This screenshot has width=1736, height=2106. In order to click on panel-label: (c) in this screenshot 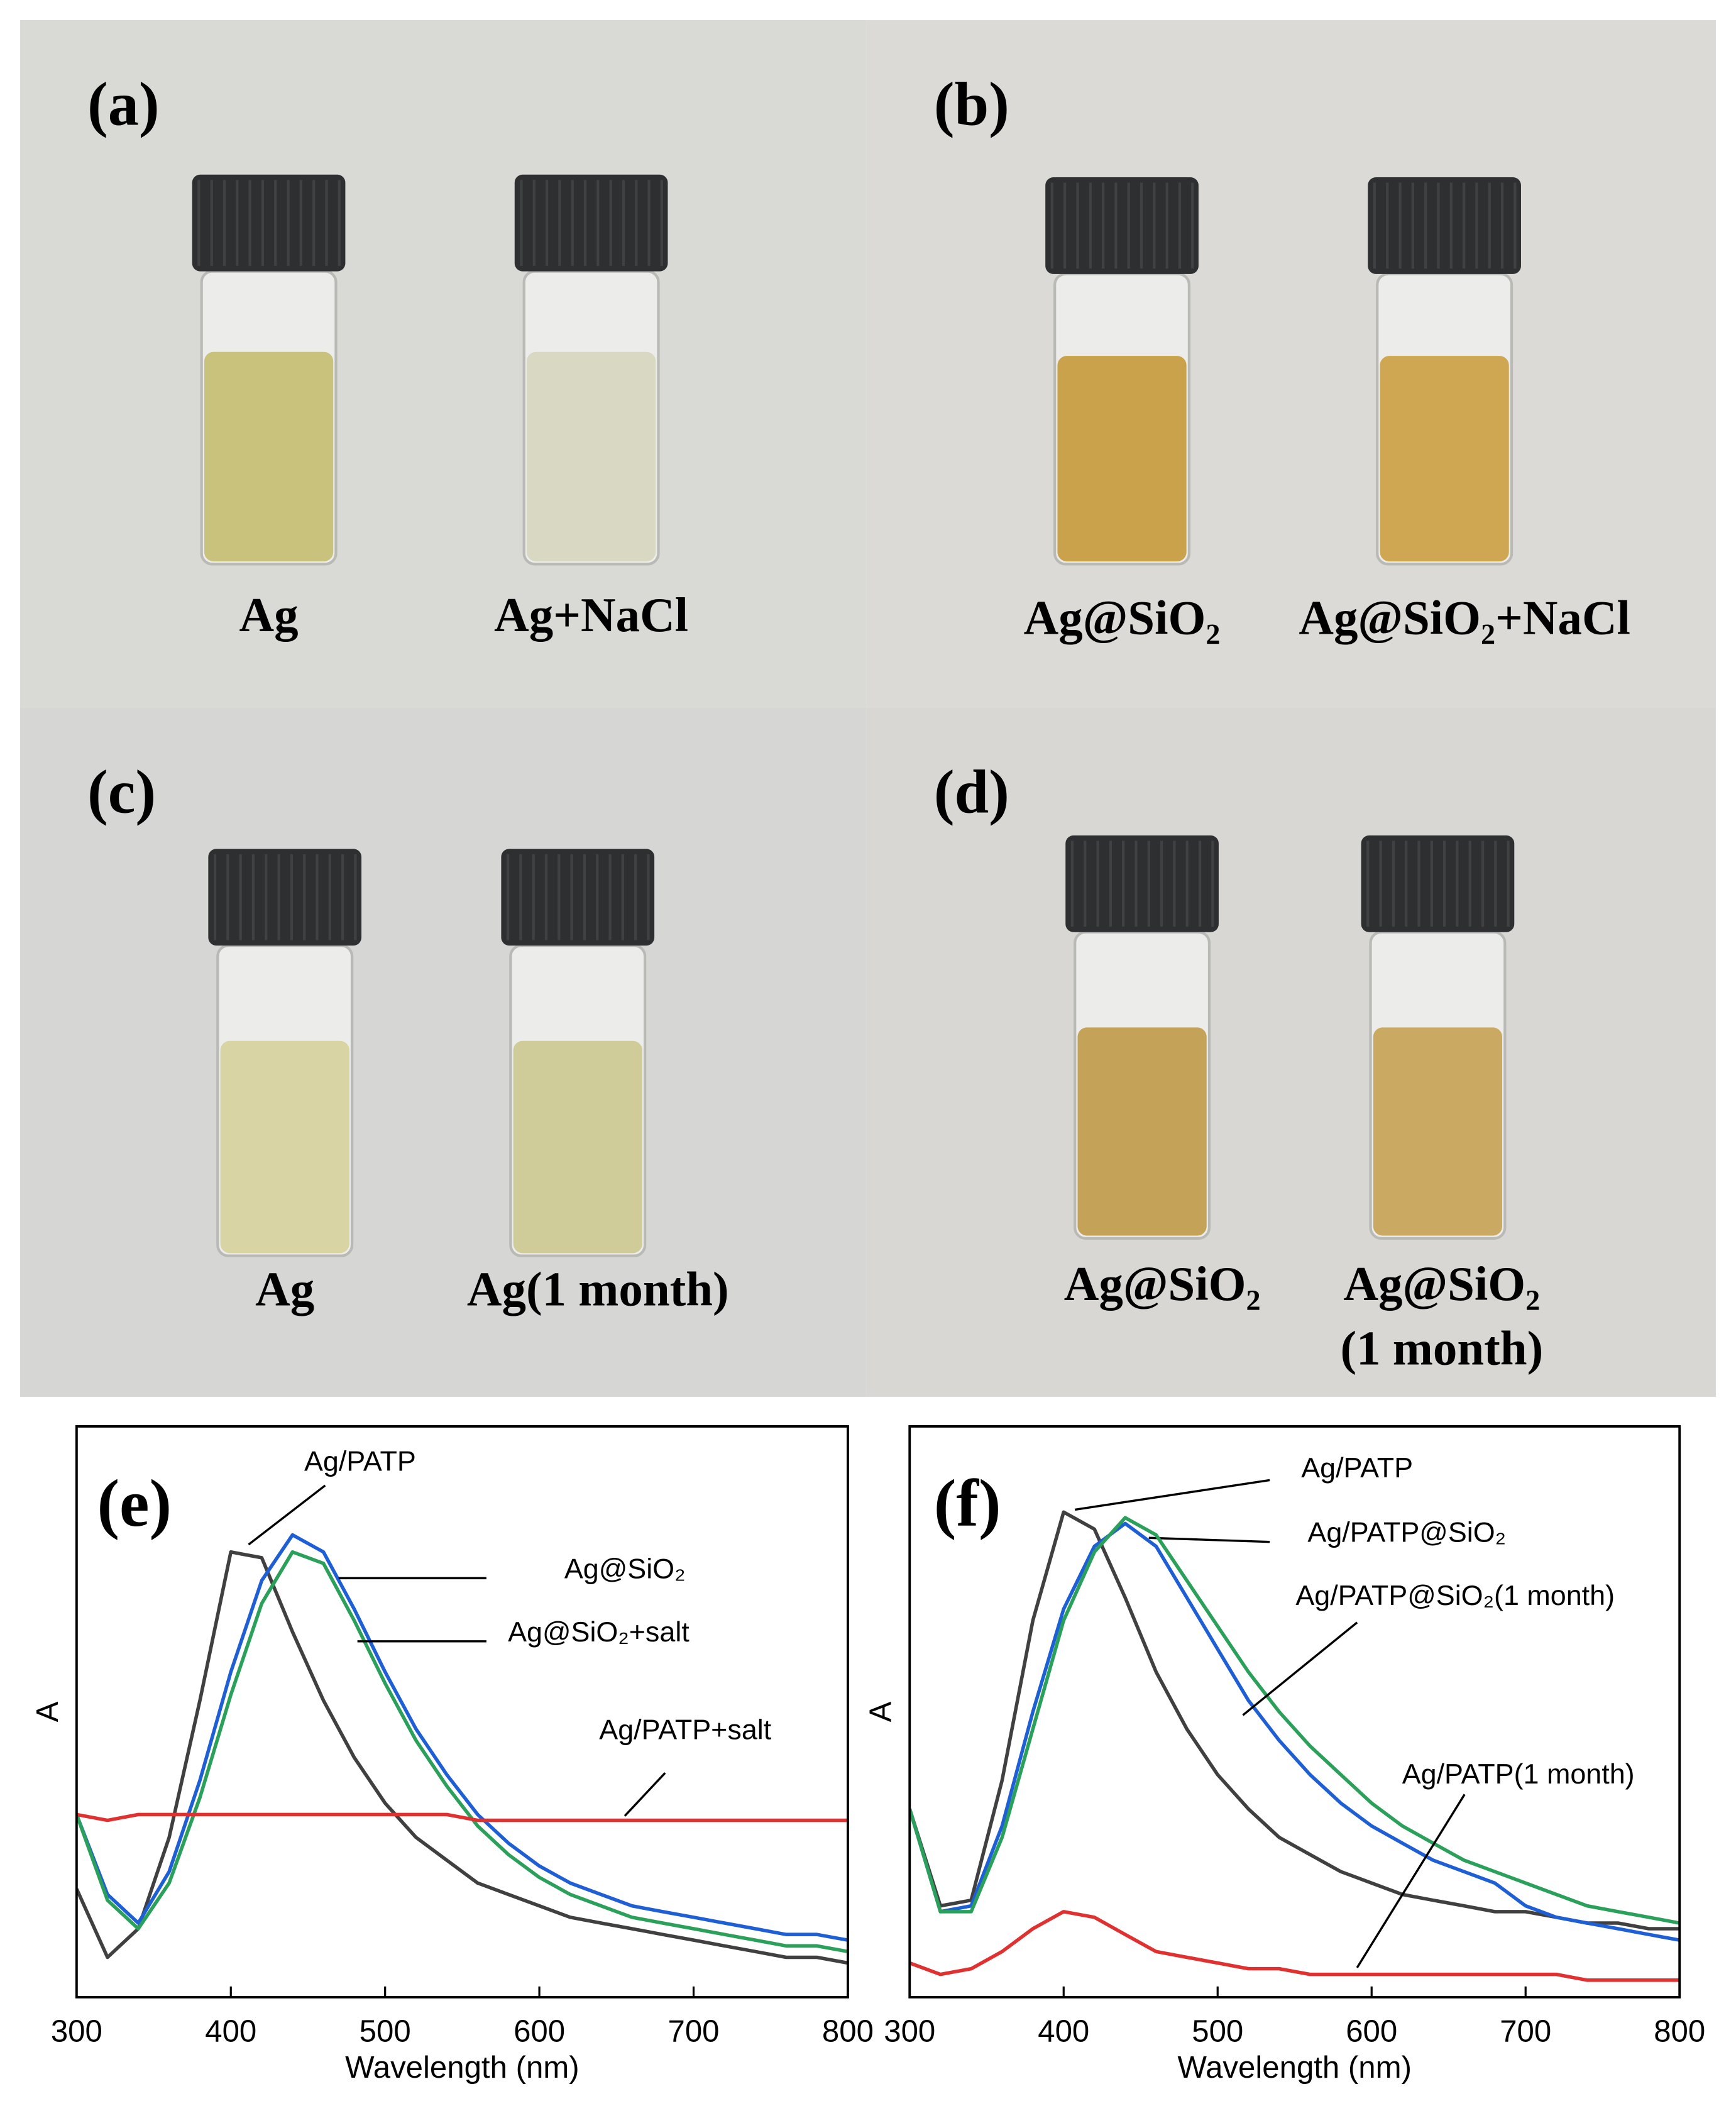, I will do `click(122, 792)`.